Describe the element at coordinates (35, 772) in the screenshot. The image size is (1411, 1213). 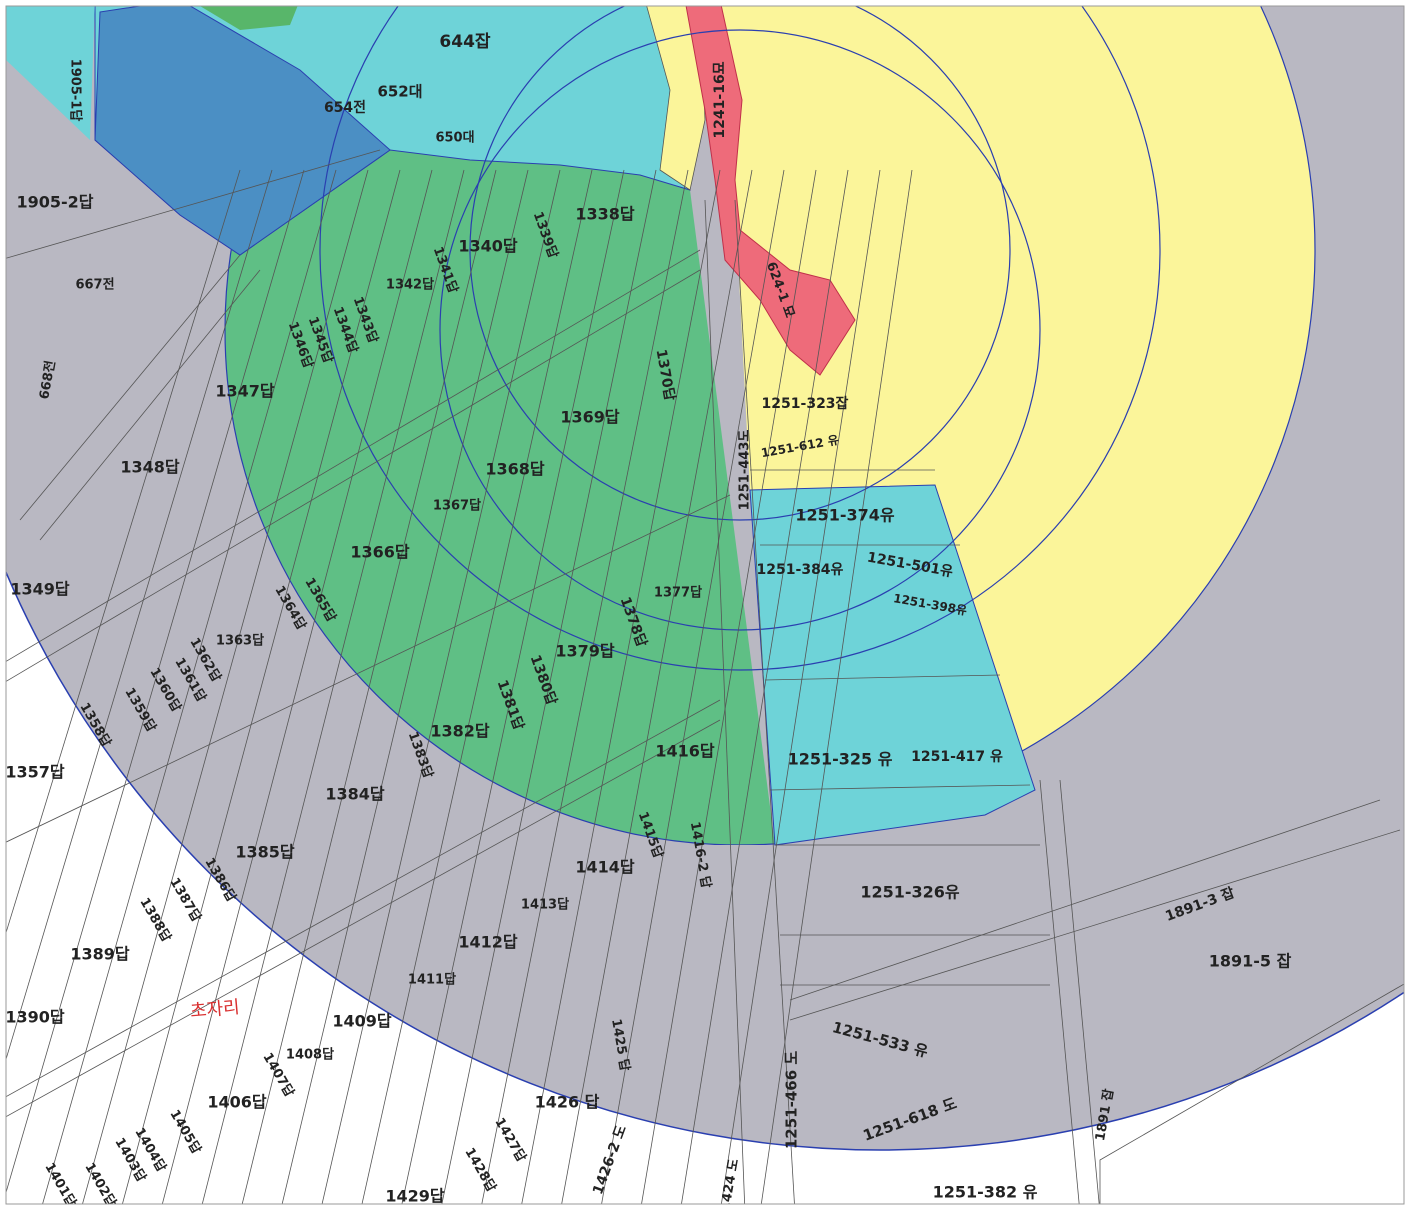
I see `parcel-label: 1357답` at that location.